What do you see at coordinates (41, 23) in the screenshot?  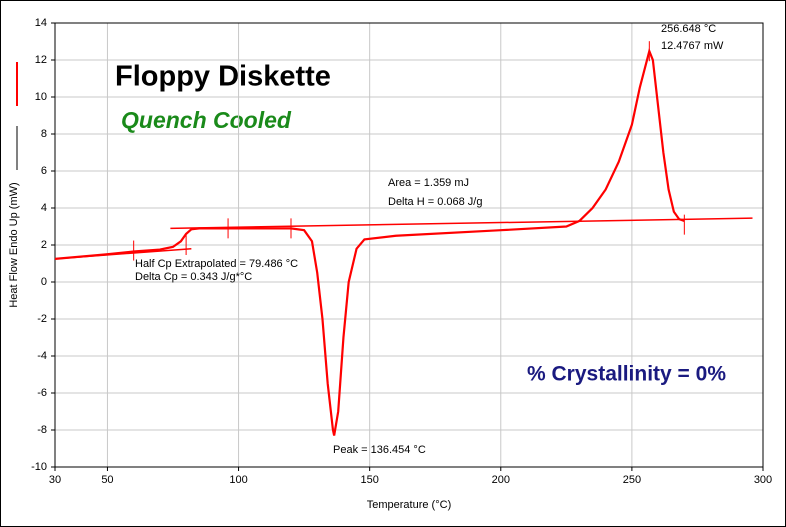 I see `y-tick-label: 14` at bounding box center [41, 23].